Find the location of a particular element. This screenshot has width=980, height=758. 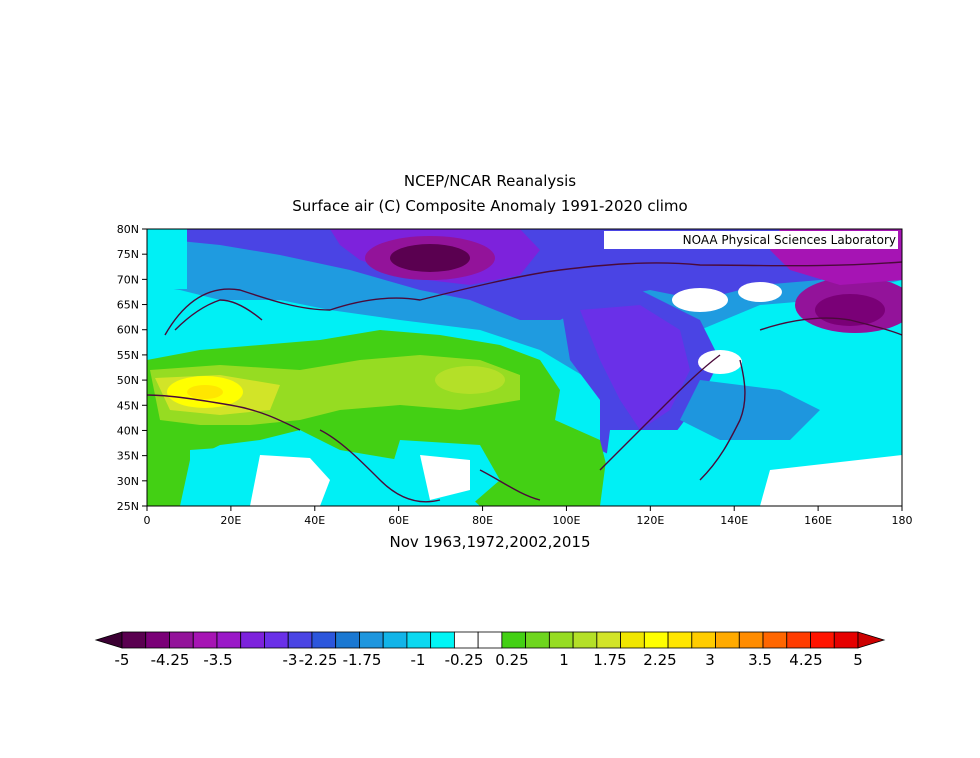

lon-tick-label: 160E is located at coordinates (818, 520).